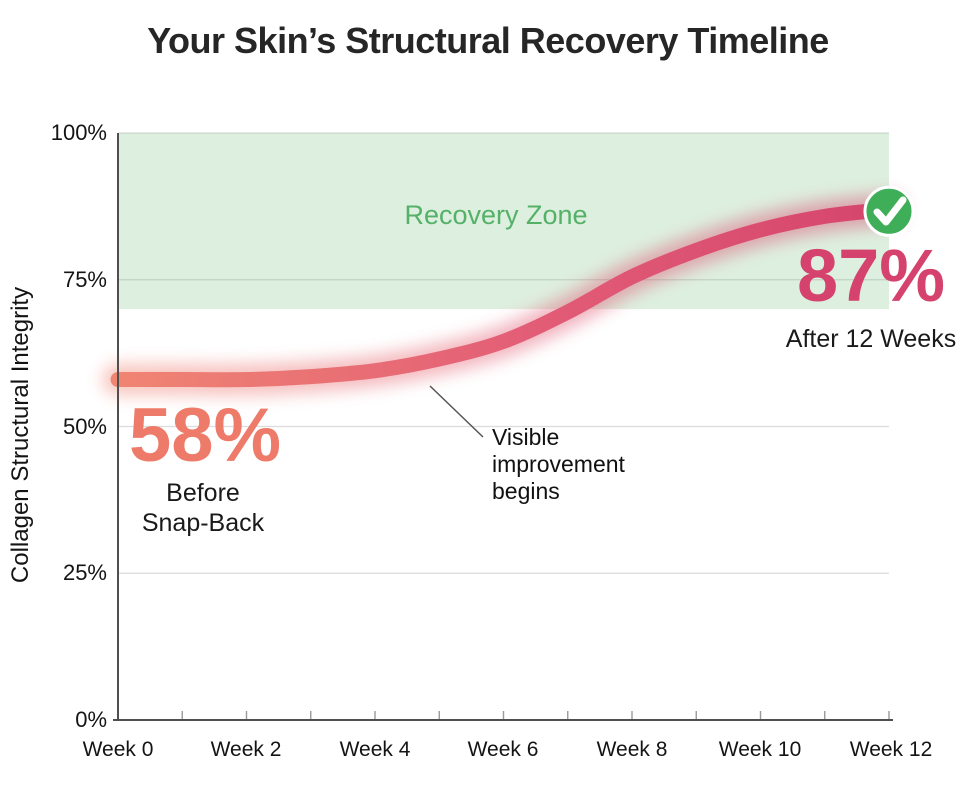  Describe the element at coordinates (456, 411) in the screenshot. I see `leader-line` at that location.